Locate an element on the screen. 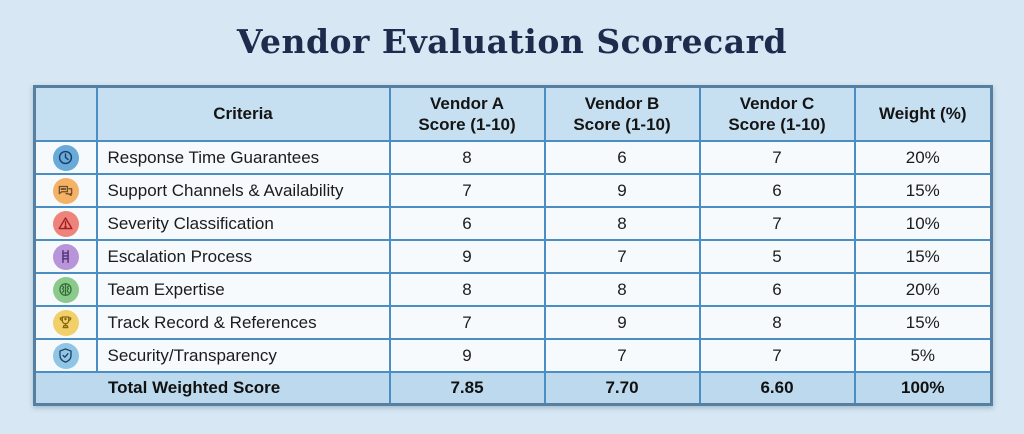  column-header-weight: Weight (%) is located at coordinates (923, 113).